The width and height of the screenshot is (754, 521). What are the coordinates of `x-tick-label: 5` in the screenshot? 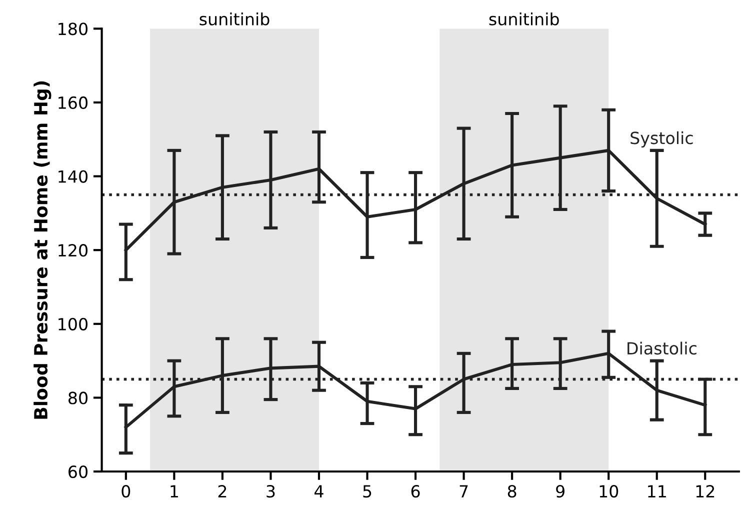 It's located at (367, 491).